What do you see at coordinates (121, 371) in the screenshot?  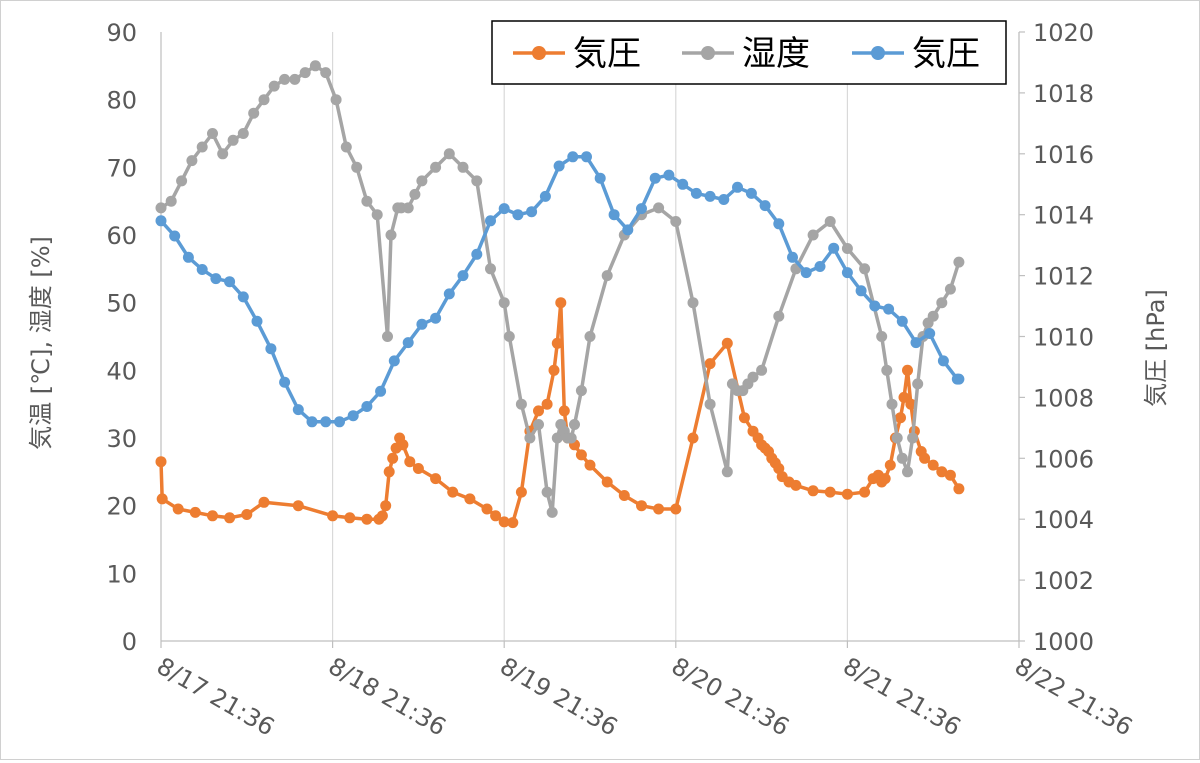 I see `y-tick-label-left: 40` at bounding box center [121, 371].